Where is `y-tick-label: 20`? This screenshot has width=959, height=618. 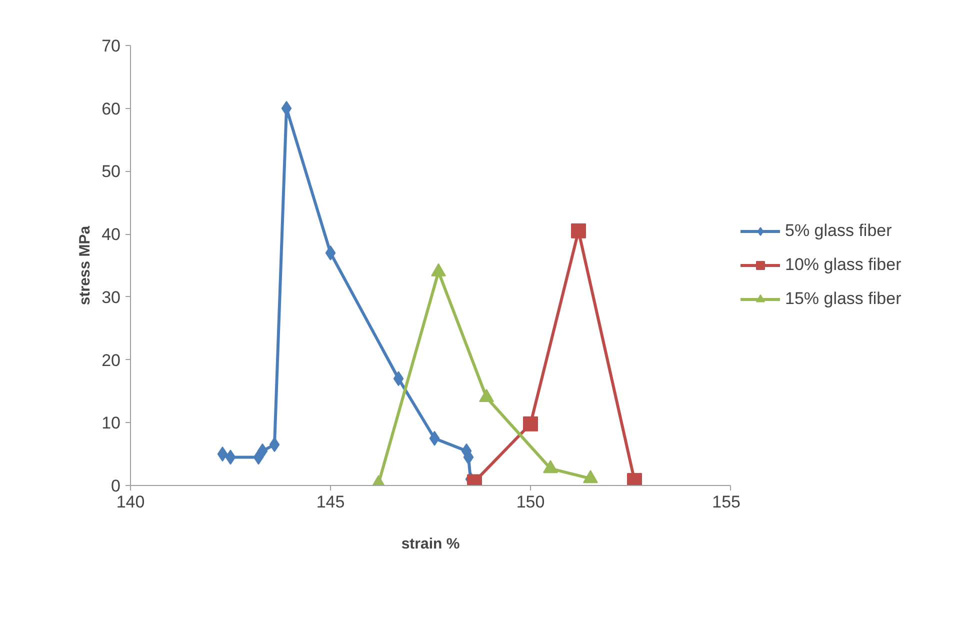
y-tick-label: 20 is located at coordinates (111, 360).